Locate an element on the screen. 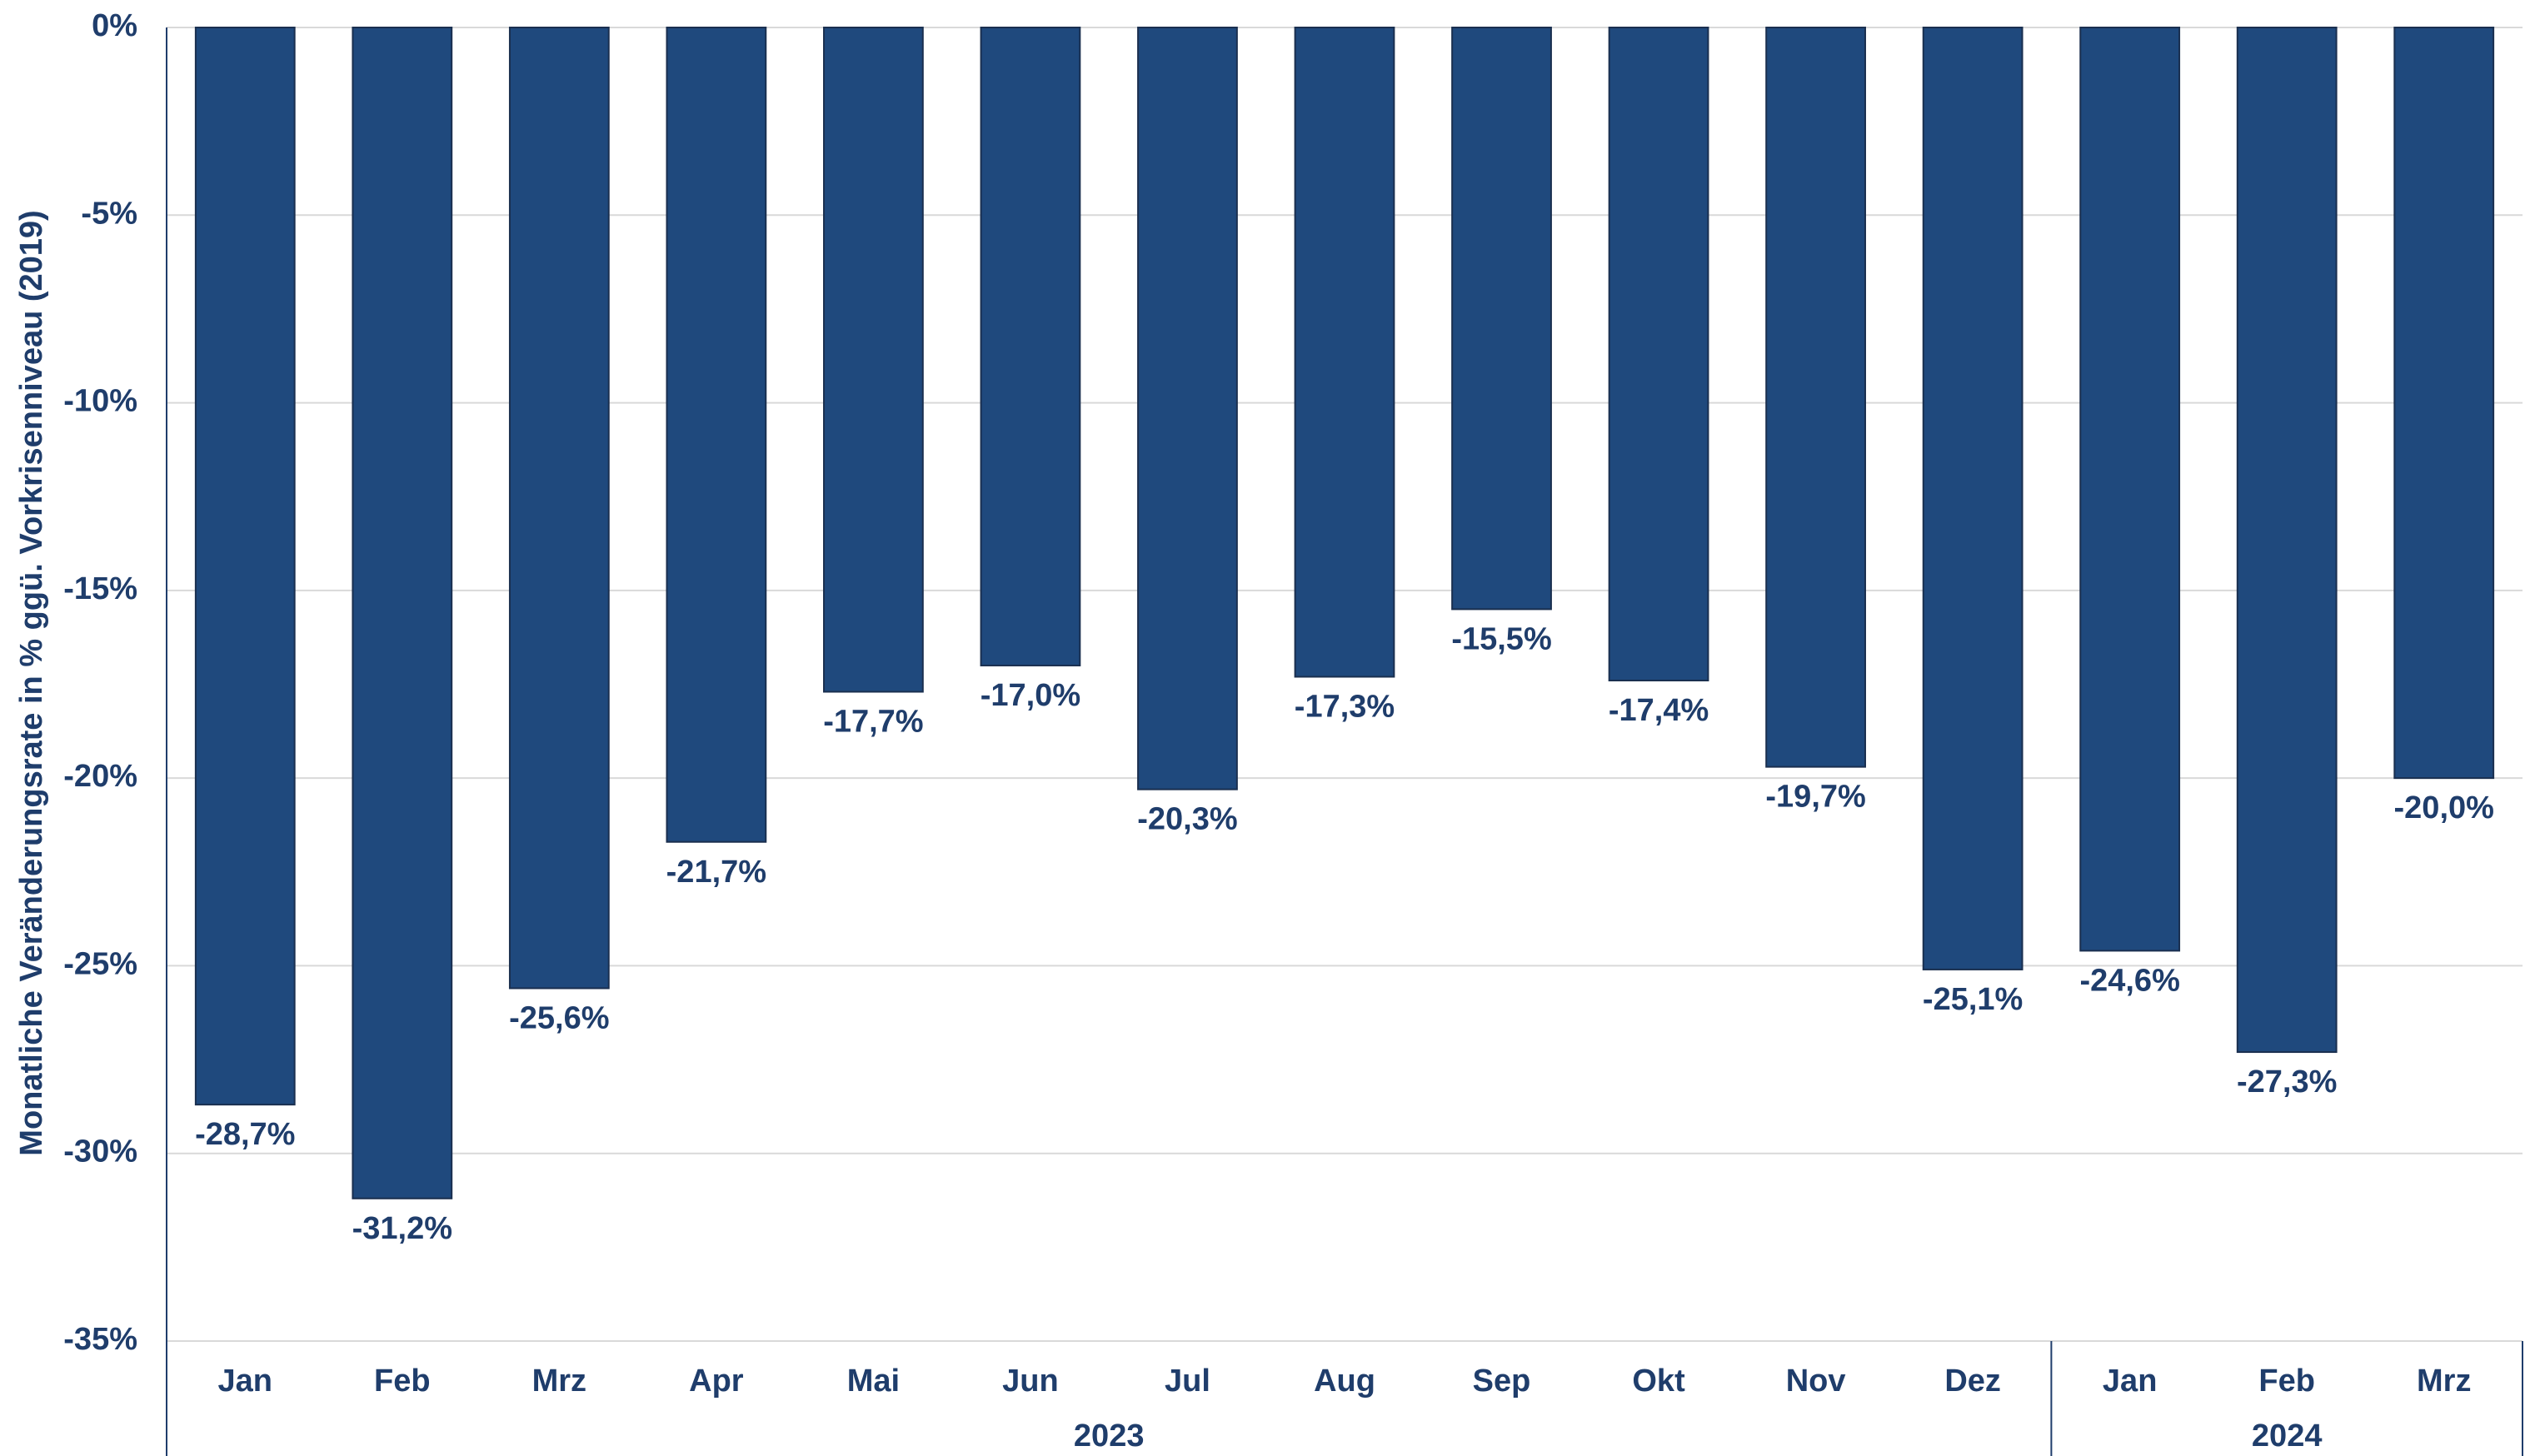 The height and width of the screenshot is (1456, 2525). value-label: -17,0% is located at coordinates (1030, 695).